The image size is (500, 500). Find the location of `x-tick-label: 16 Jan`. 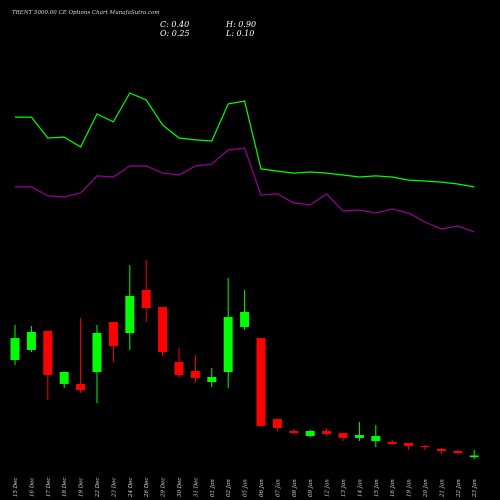

x-tick-label: 16 Jan is located at coordinates (393, 488).